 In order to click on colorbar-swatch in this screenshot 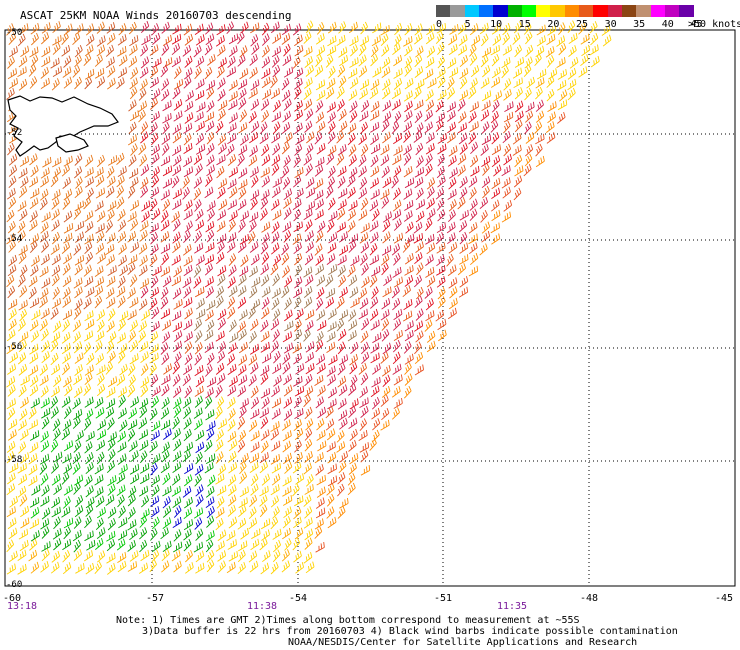, I will do `click(644, 11)`.